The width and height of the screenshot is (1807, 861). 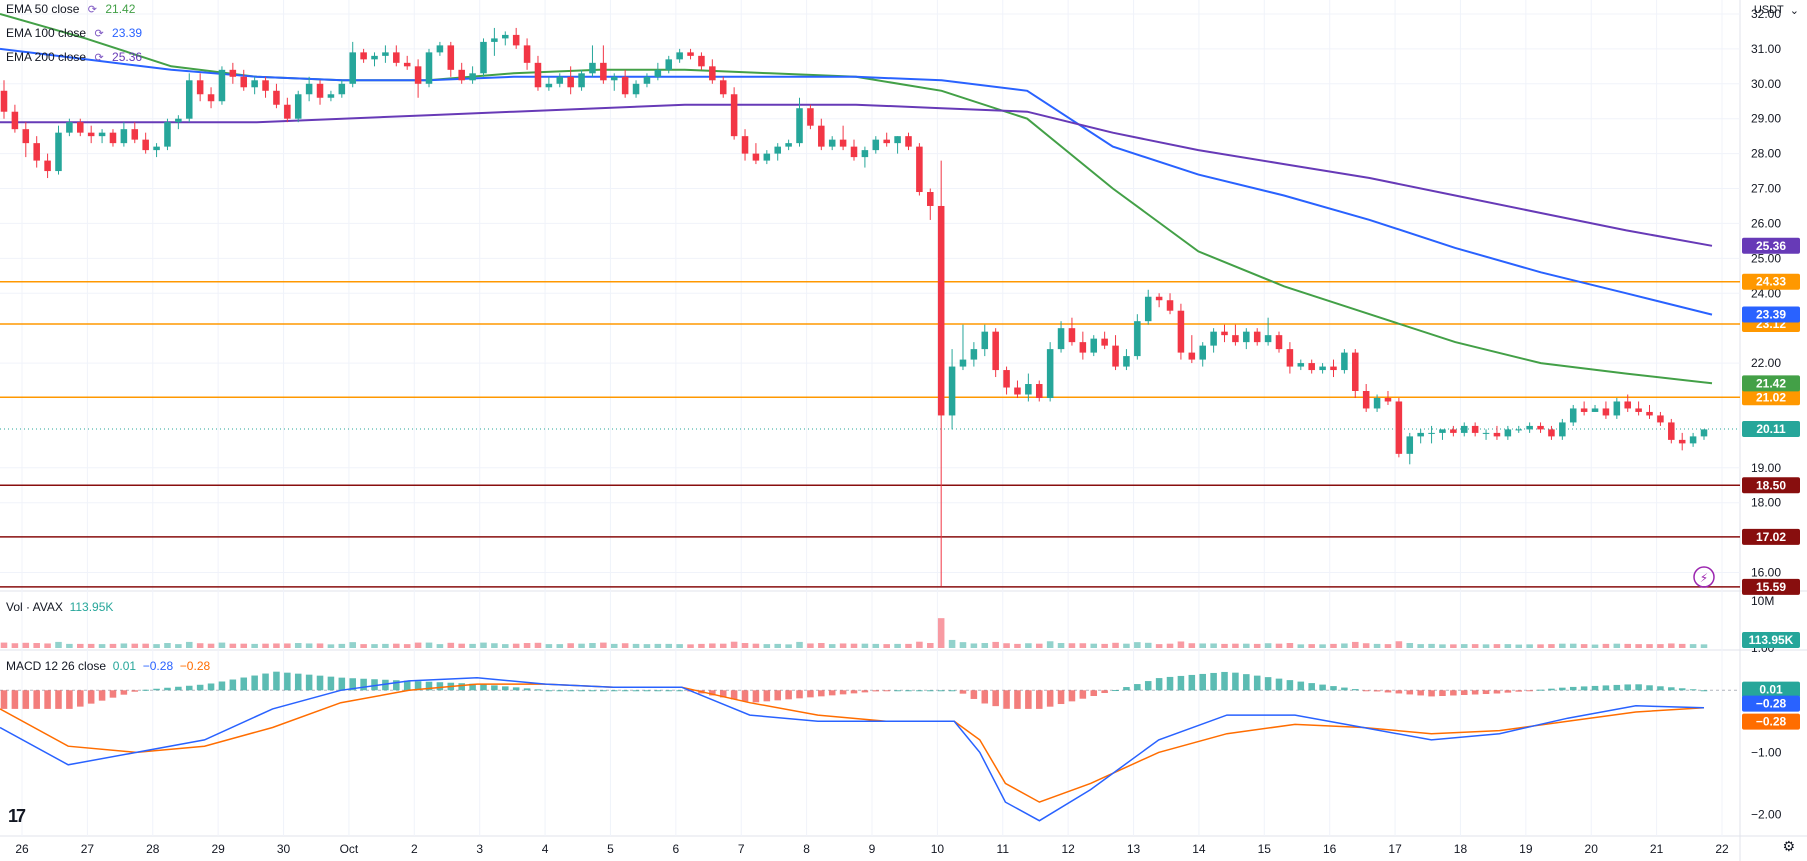 I want to click on x-tick-label: 29, so click(x=218, y=849).